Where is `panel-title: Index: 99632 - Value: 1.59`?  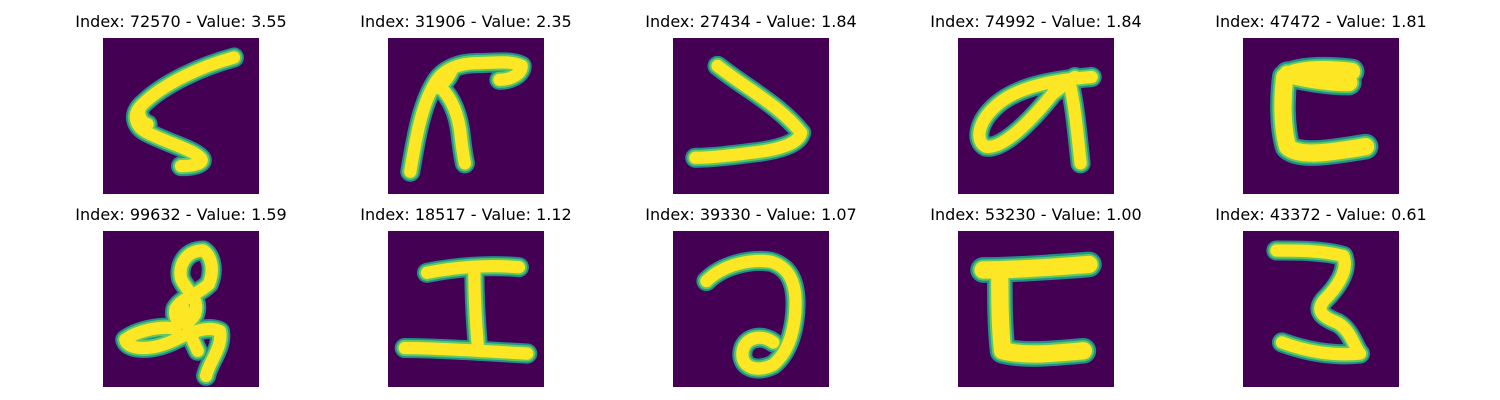 panel-title: Index: 99632 - Value: 1.59 is located at coordinates (181, 215).